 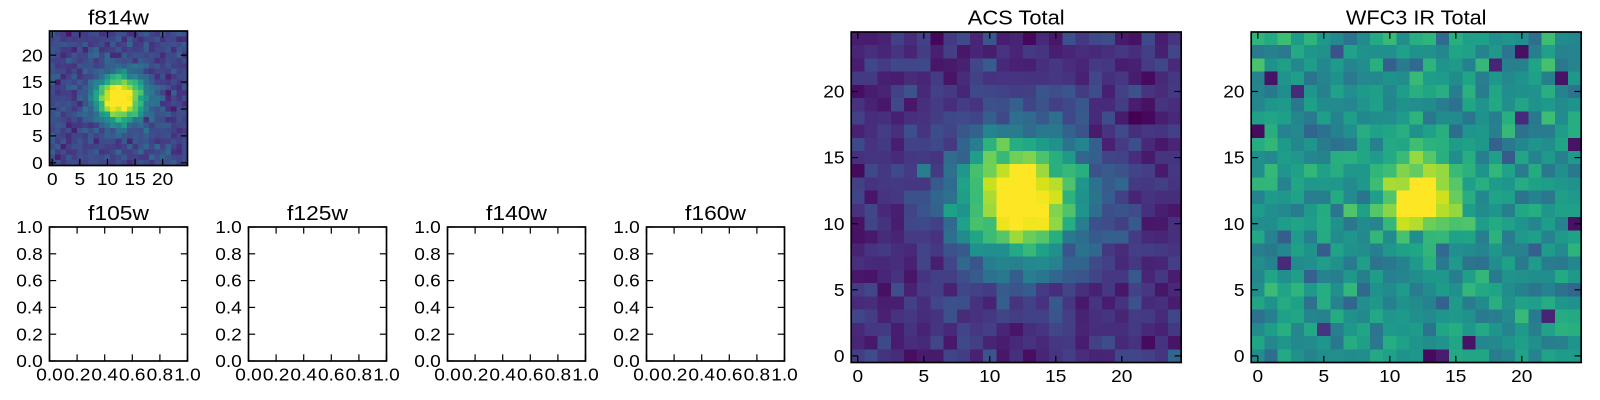 What do you see at coordinates (1016, 18) in the screenshot?
I see `svg-text: ACS Total` at bounding box center [1016, 18].